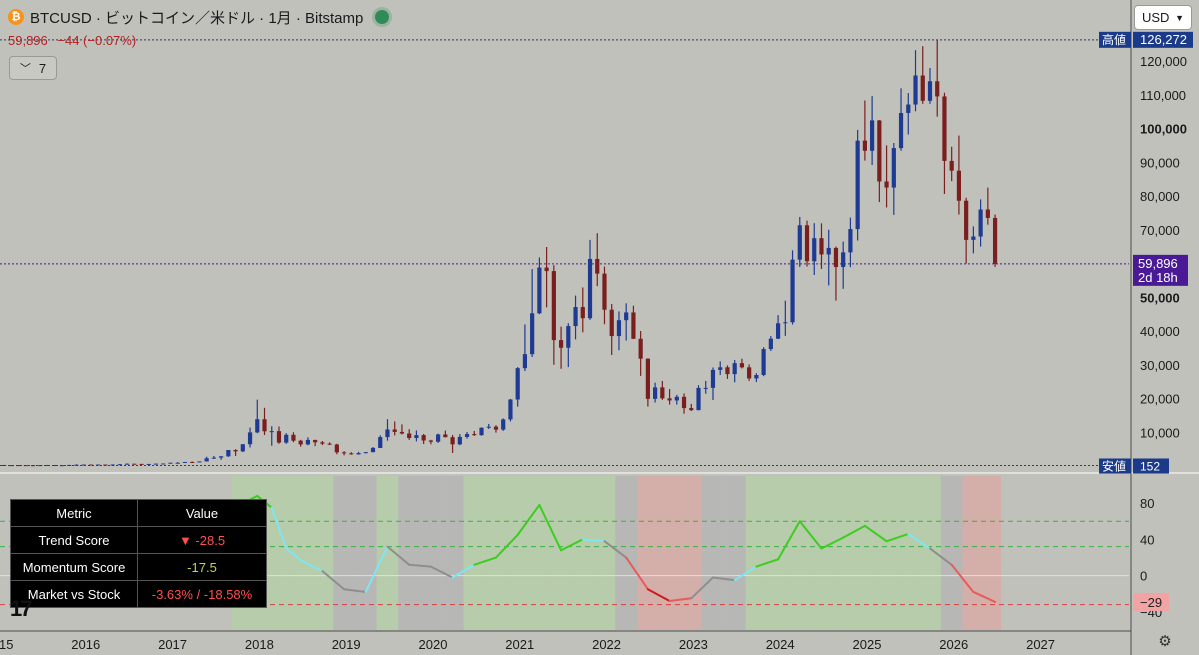 The width and height of the screenshot is (1199, 655). What do you see at coordinates (33, 68) in the screenshot?
I see `indicators-toggle-button: ﹀ 7` at bounding box center [33, 68].